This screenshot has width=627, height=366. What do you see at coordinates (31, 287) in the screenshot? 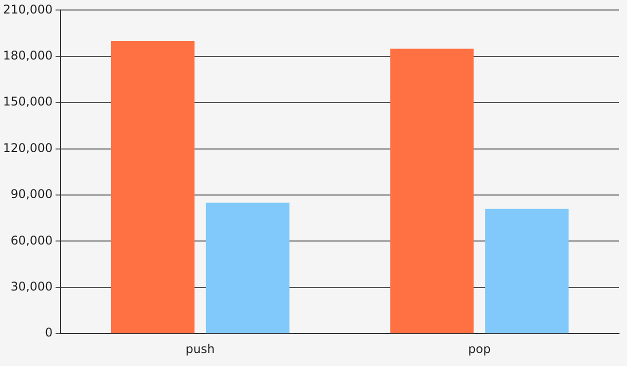
I see `y-tick-label: 30,000` at bounding box center [31, 287].